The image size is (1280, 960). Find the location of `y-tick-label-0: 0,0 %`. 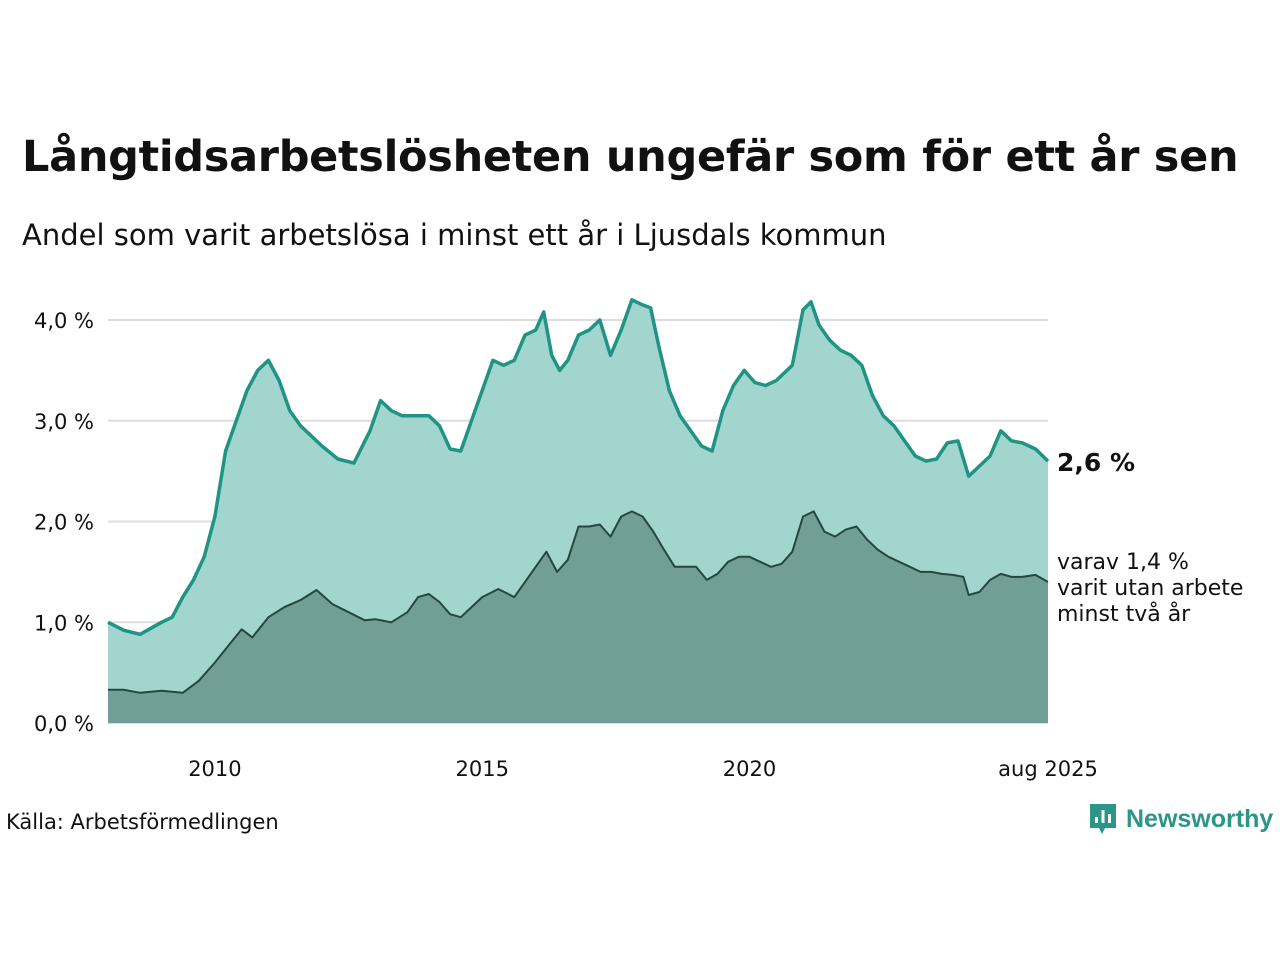

y-tick-label-0: 0,0 % is located at coordinates (64, 724).